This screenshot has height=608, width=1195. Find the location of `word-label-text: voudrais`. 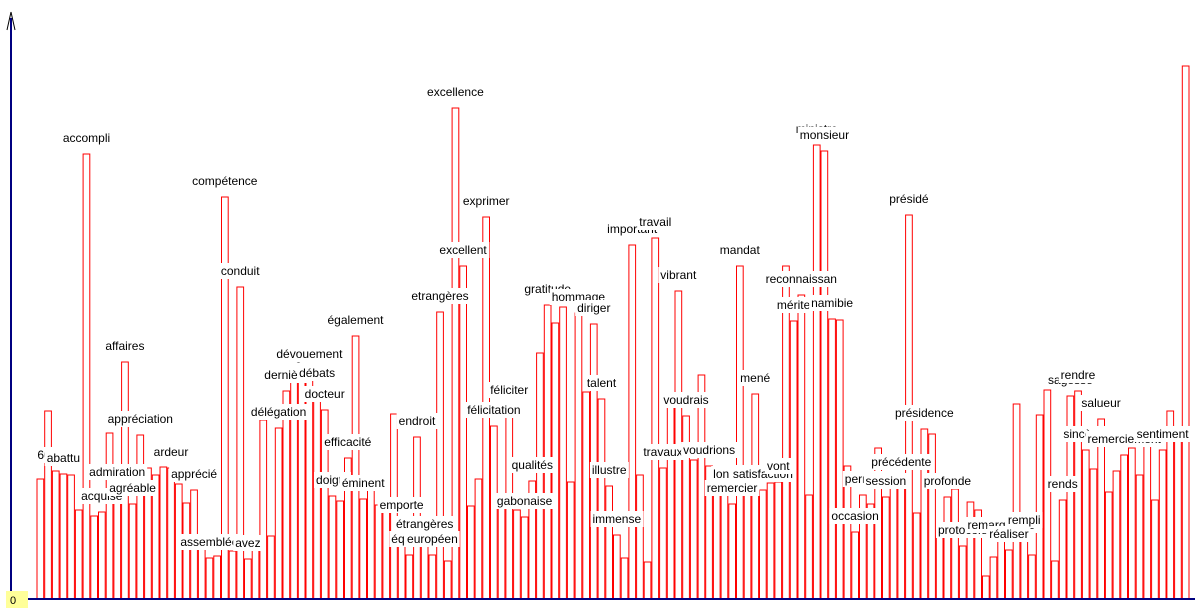

word-label-text: voudrais is located at coordinates (685, 400).